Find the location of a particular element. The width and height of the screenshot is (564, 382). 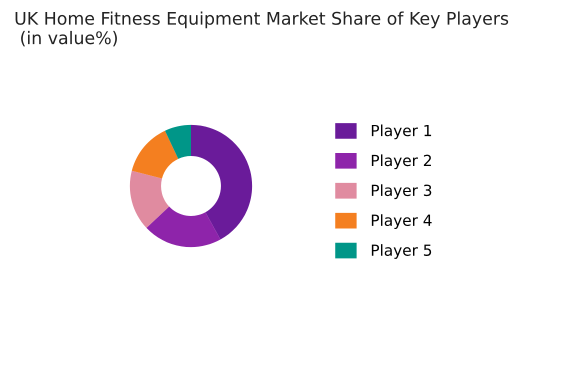

legend-label: Player 2 is located at coordinates (401, 162).